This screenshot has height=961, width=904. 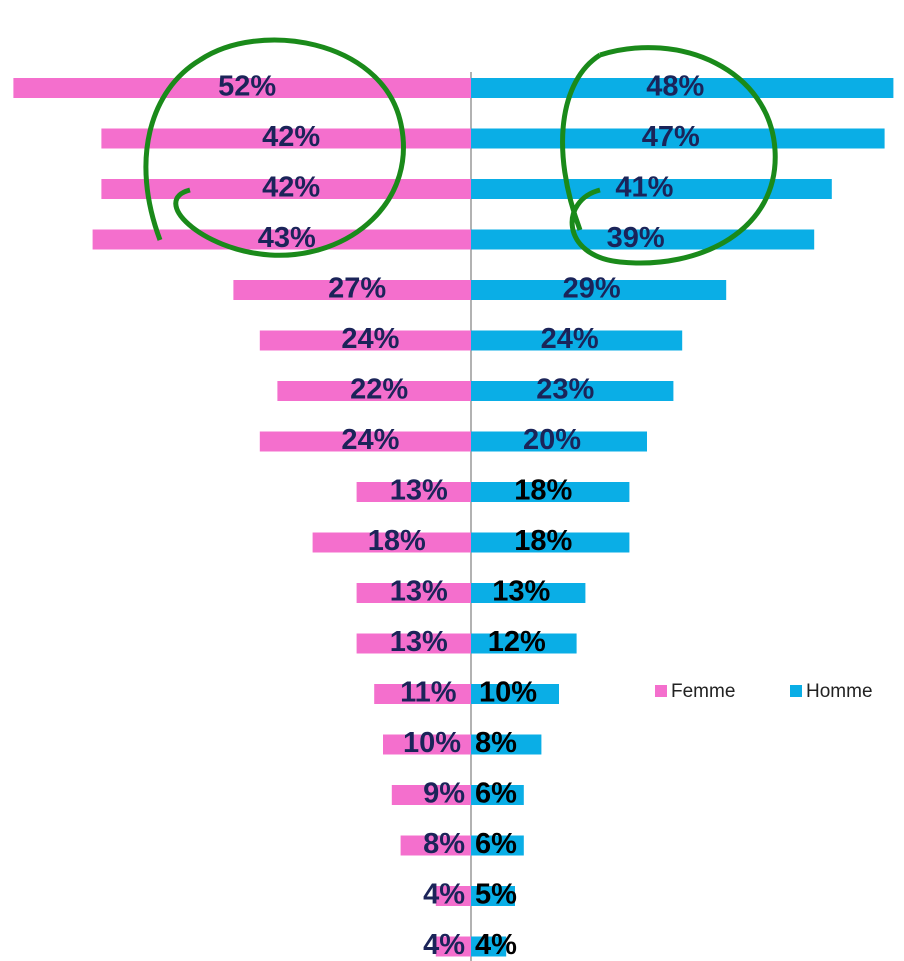 I want to click on value-label: 48%, so click(x=675, y=87).